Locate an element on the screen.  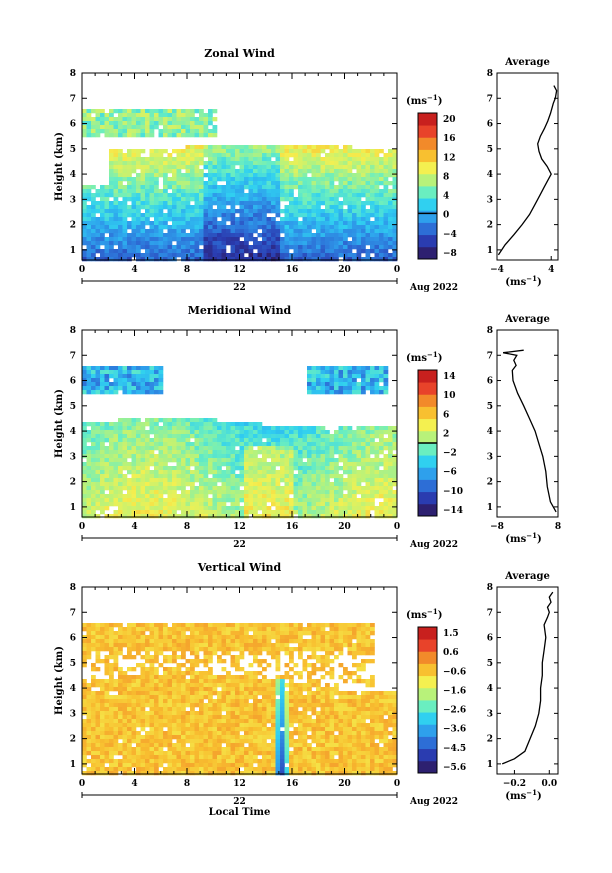
colorbar-tick-label: −5.6 is located at coordinates (454, 768).